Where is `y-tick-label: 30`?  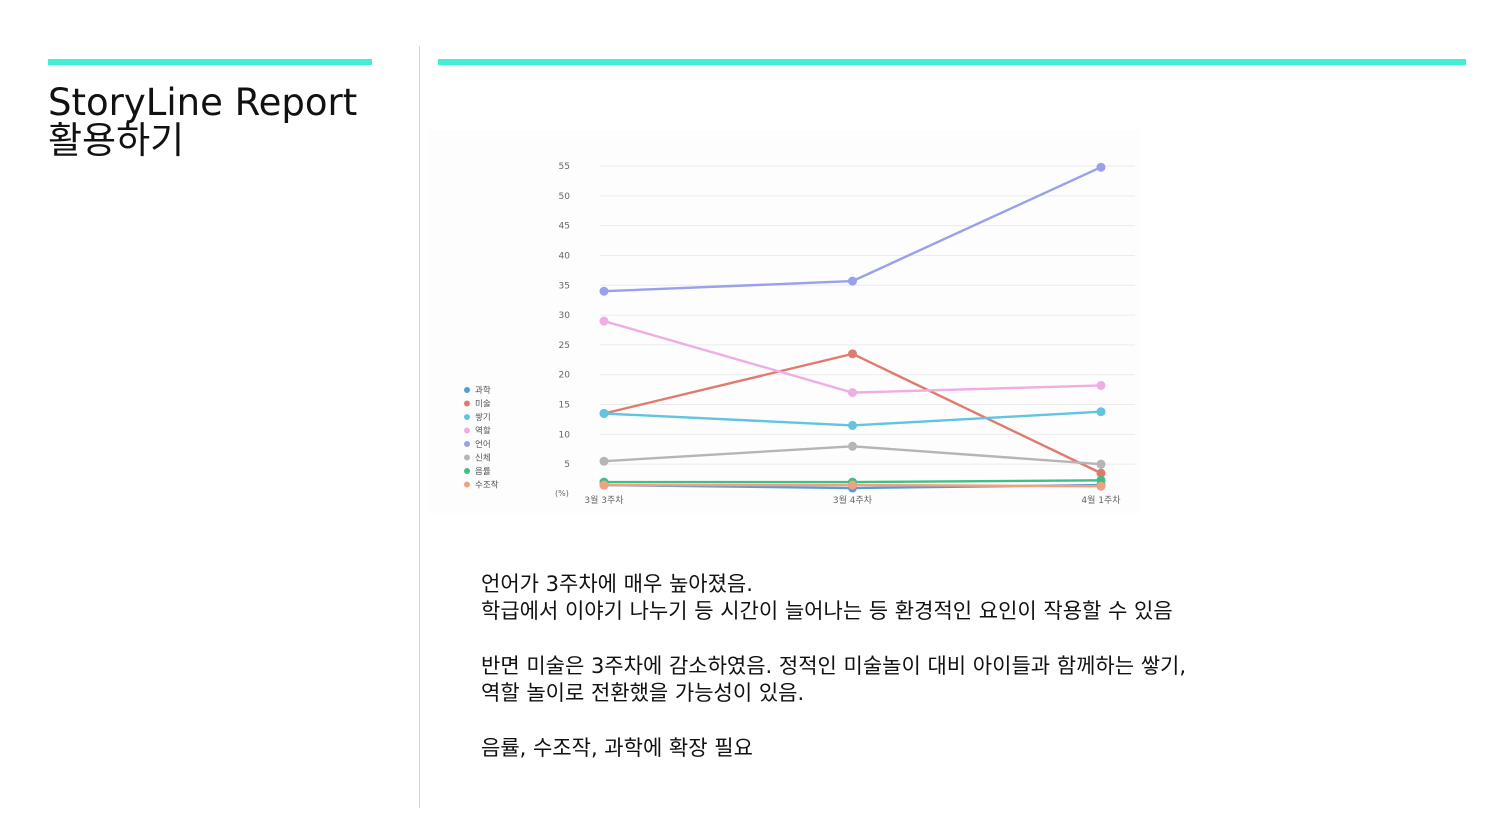
y-tick-label: 30 is located at coordinates (565, 316).